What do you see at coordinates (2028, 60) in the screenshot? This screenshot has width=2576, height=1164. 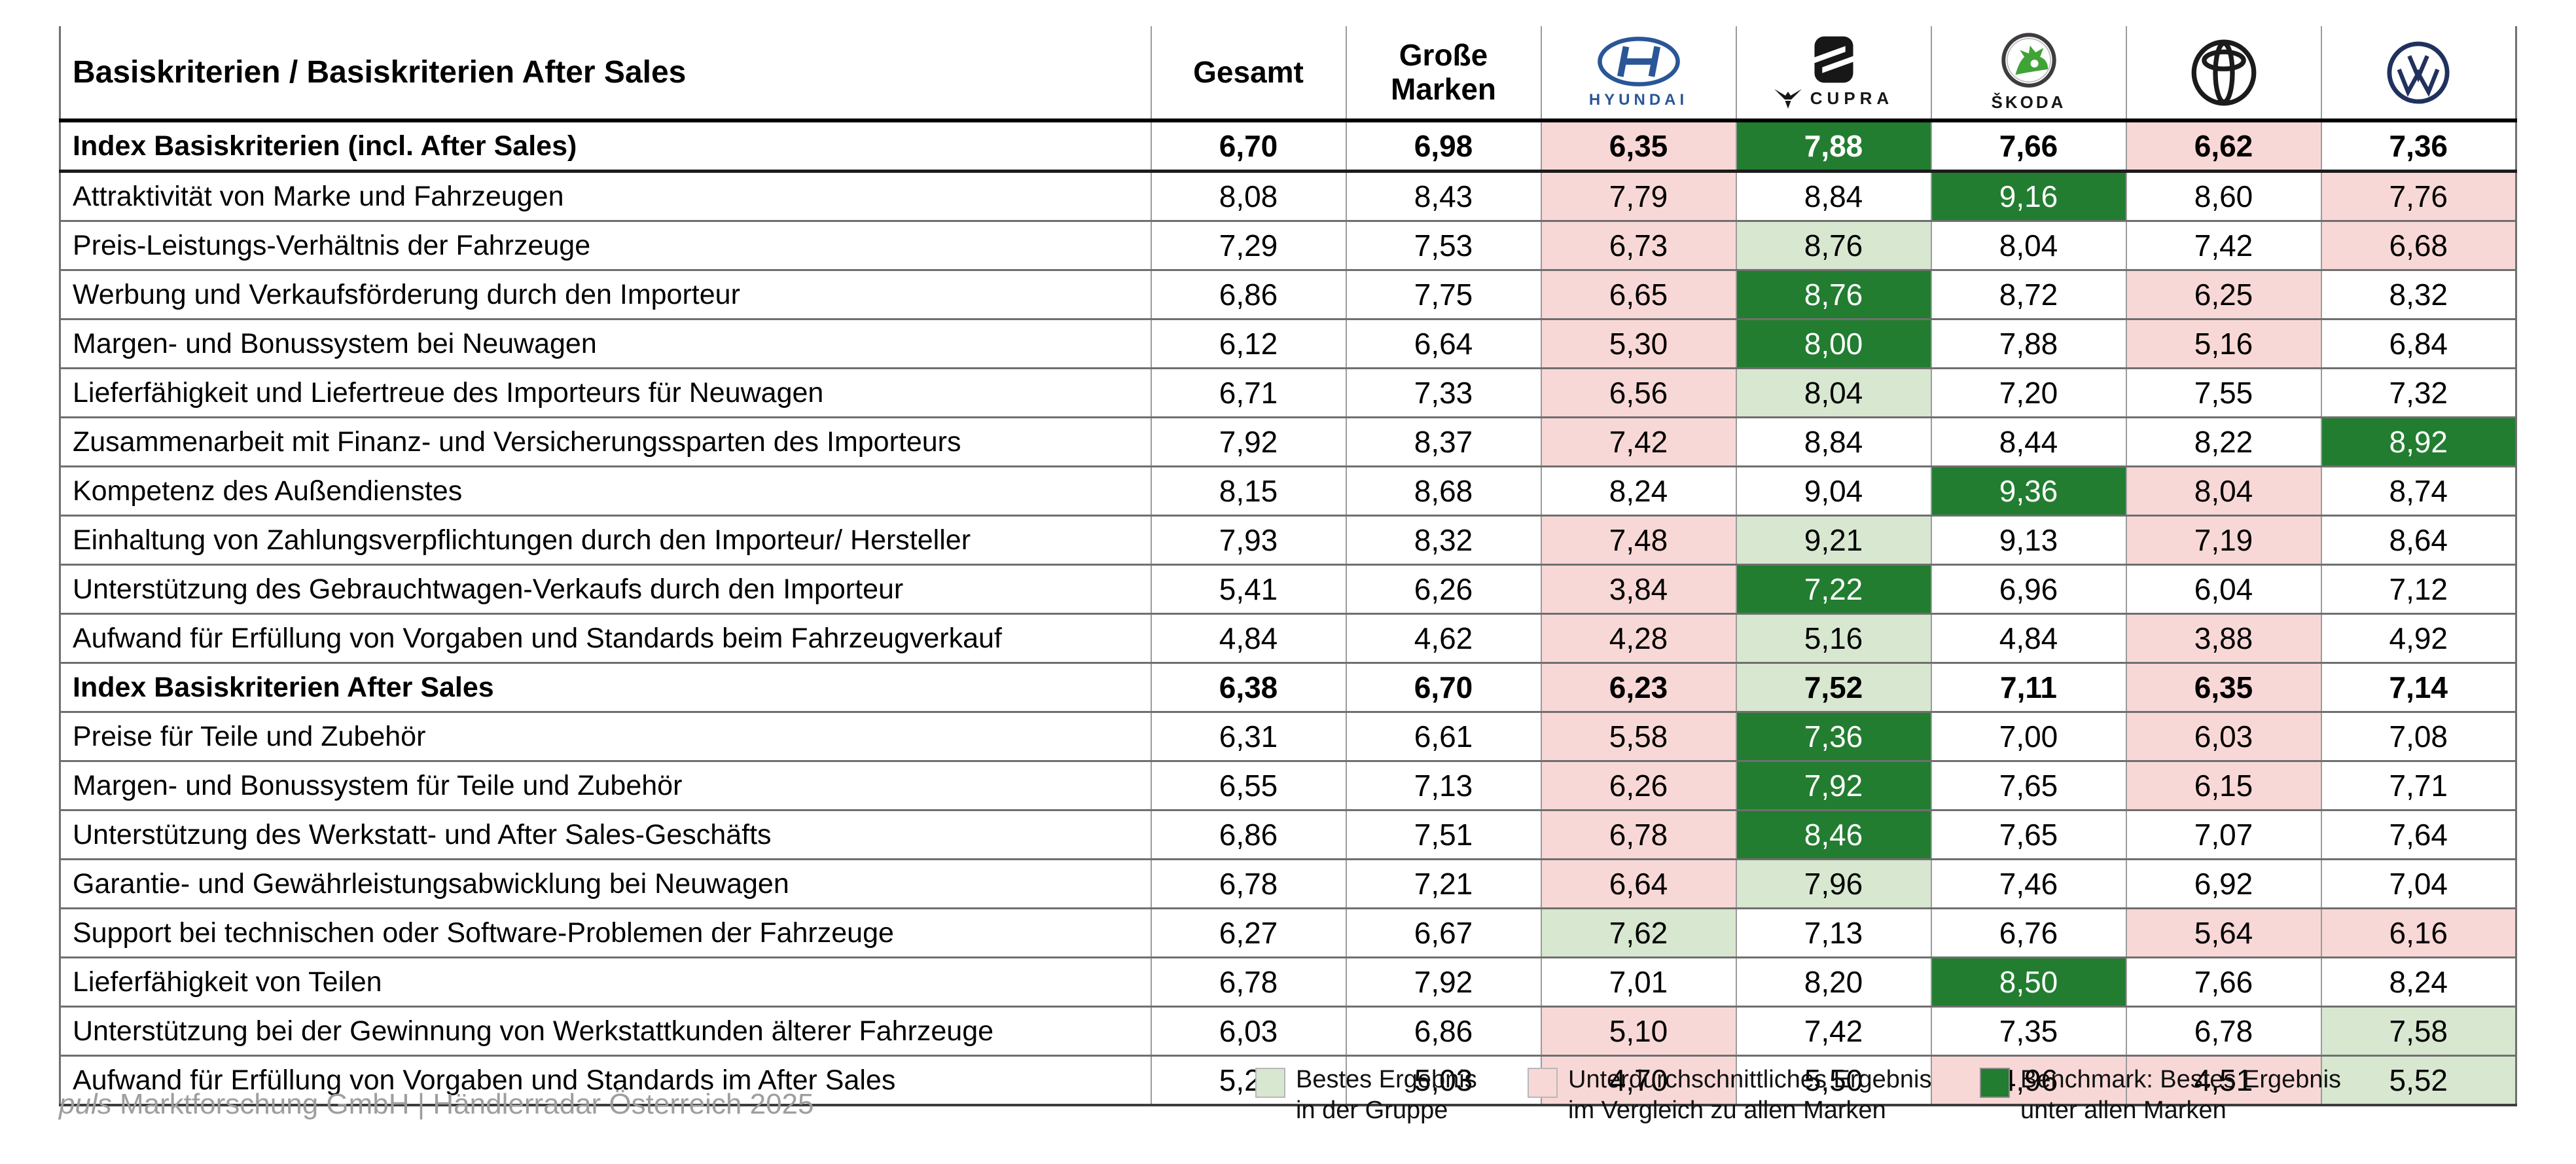 I see `skoda-logo-icon` at bounding box center [2028, 60].